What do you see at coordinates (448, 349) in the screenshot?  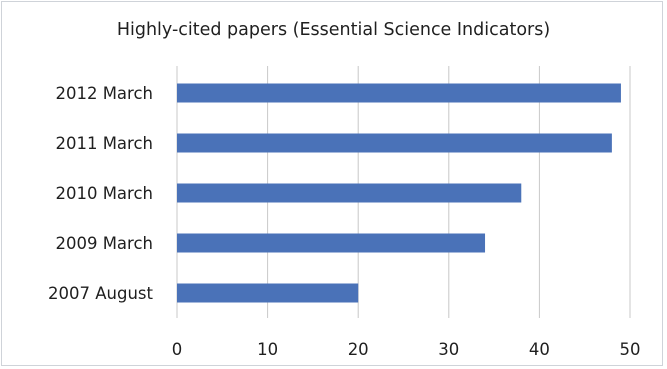 I see `x-tick-label-30: 30` at bounding box center [448, 349].